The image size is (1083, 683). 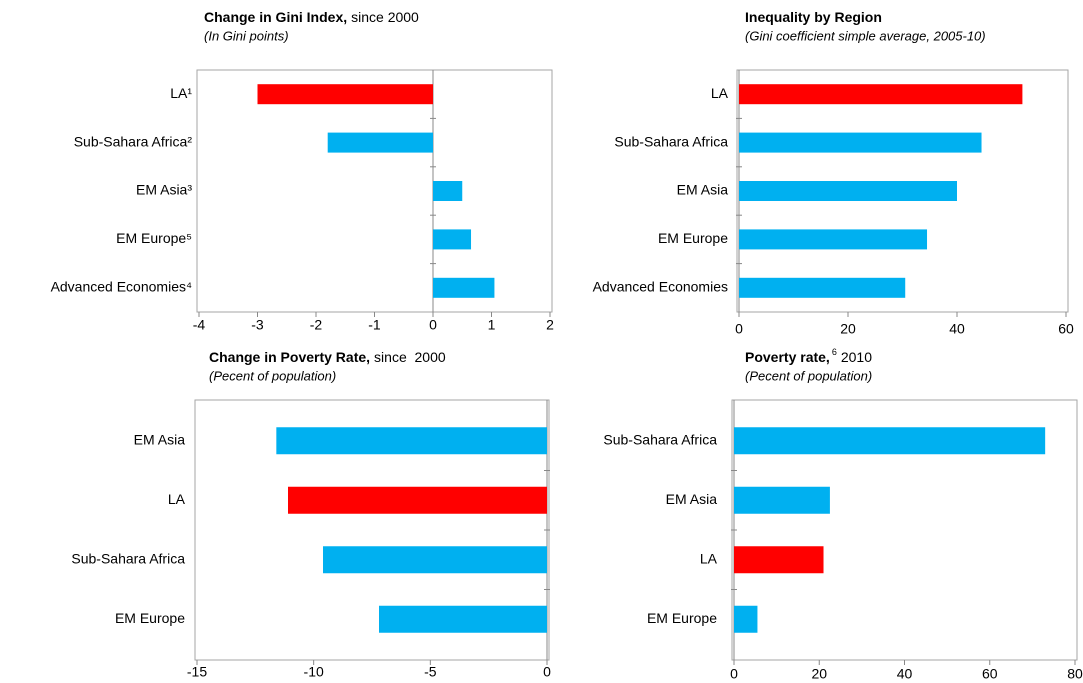 I want to click on chart-title: Change in Poverty Rate, since 2000, so click(x=327, y=357).